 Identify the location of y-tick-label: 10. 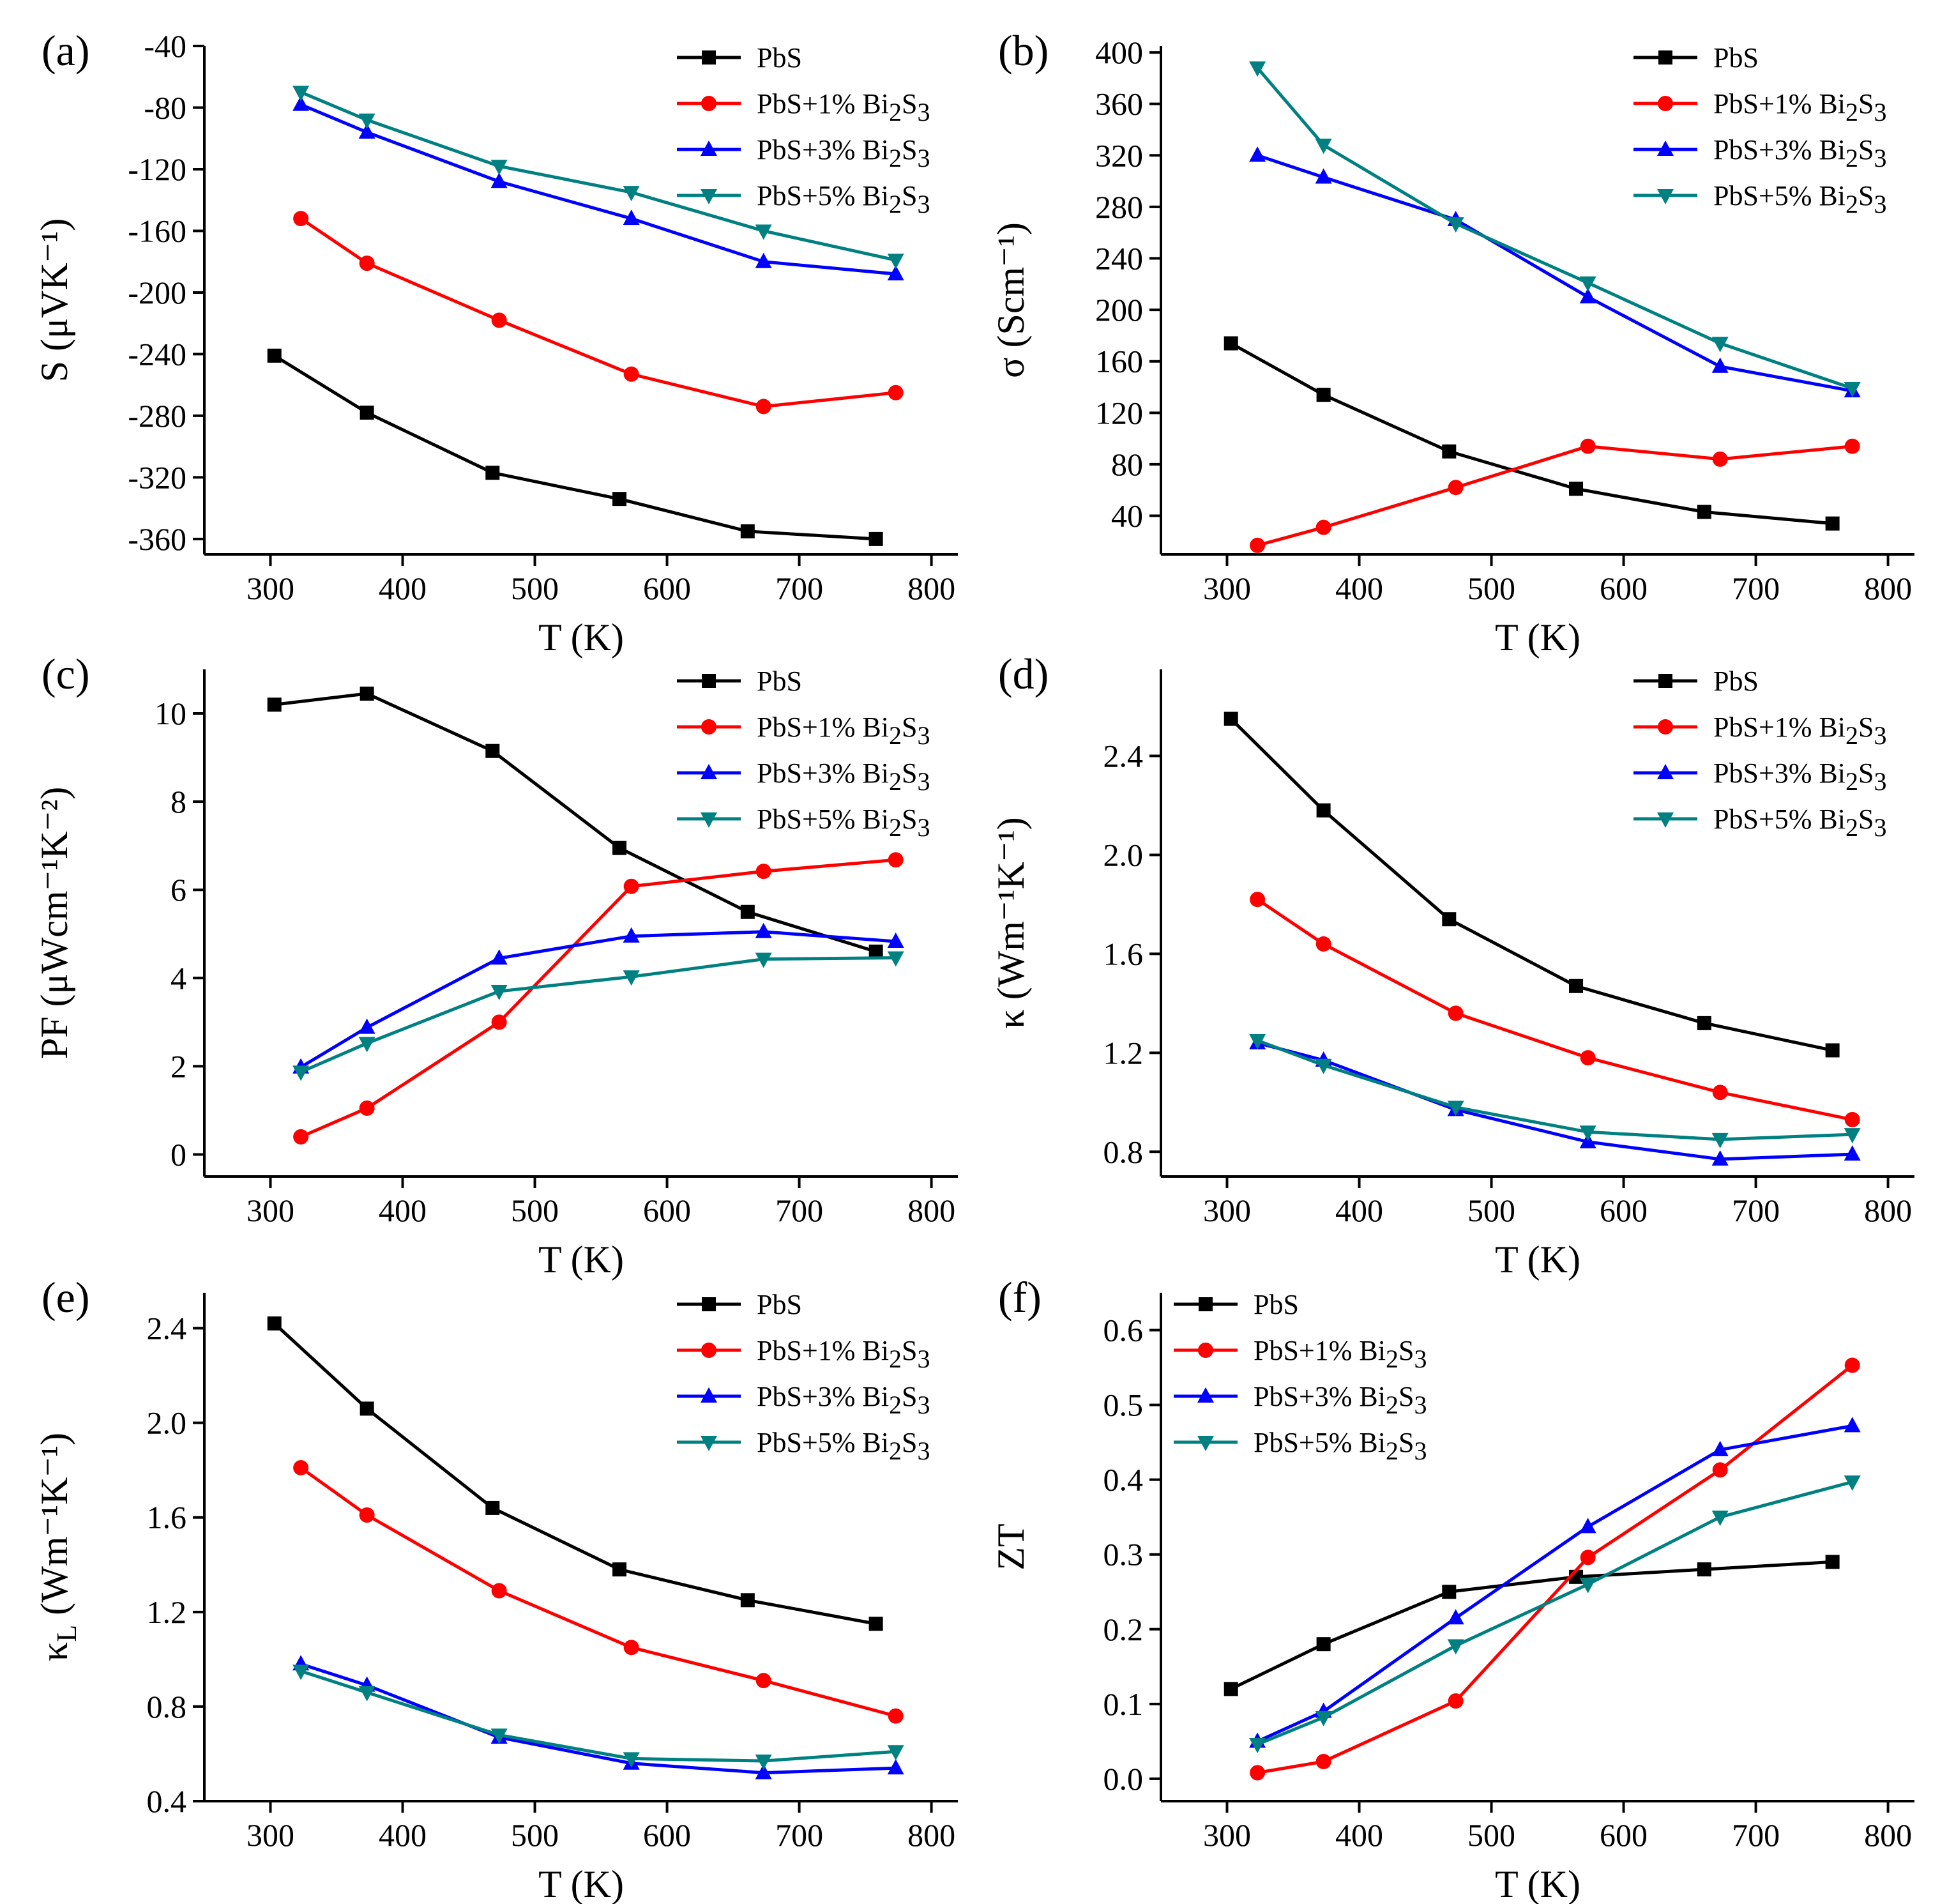
(170, 713).